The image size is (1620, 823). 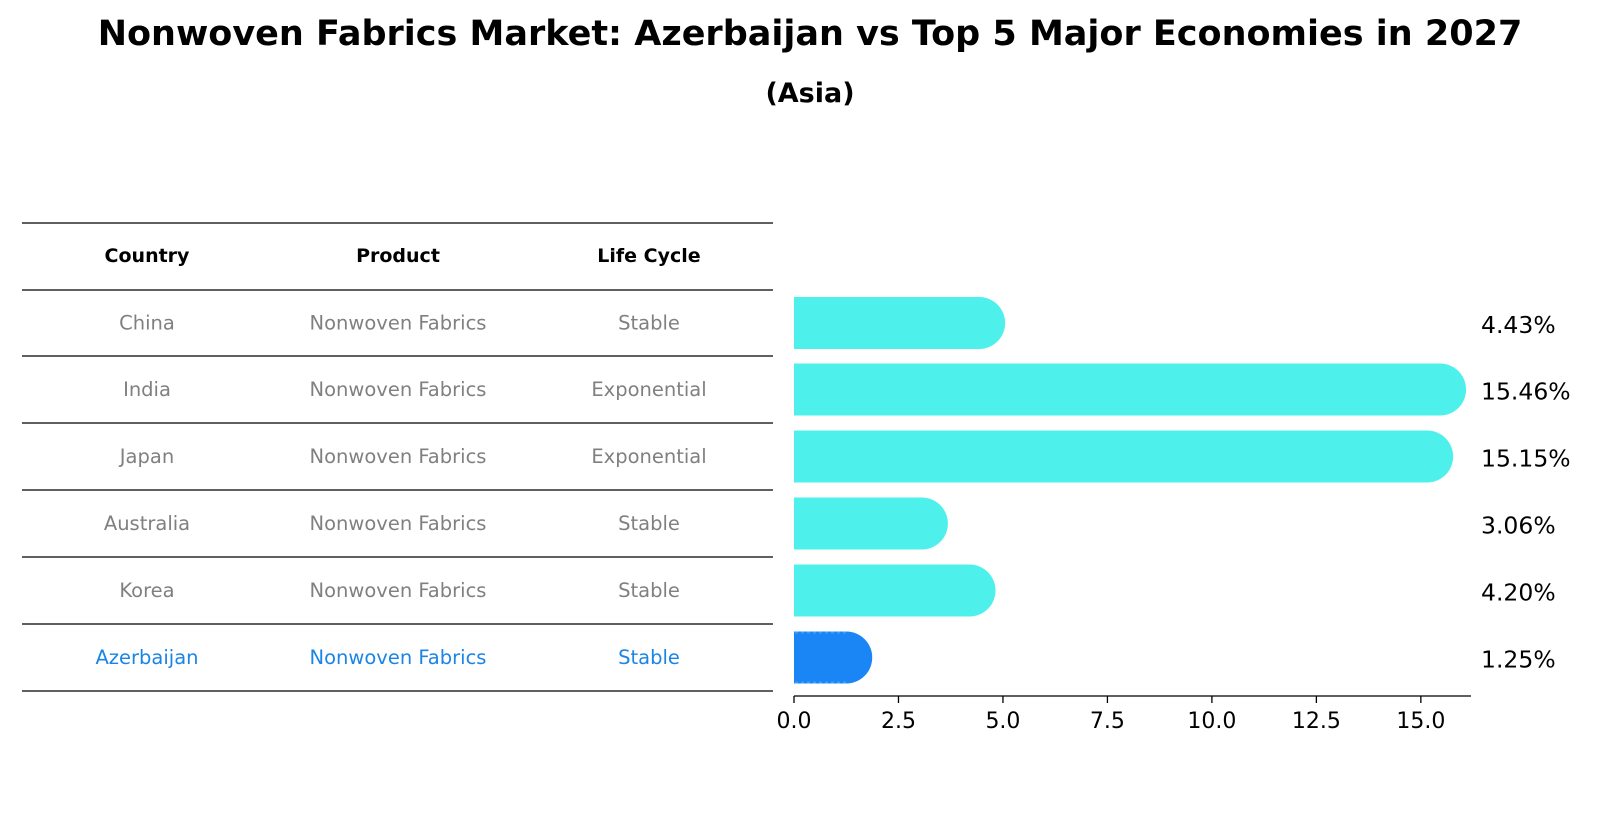 I want to click on bar-korea, so click(x=895, y=590).